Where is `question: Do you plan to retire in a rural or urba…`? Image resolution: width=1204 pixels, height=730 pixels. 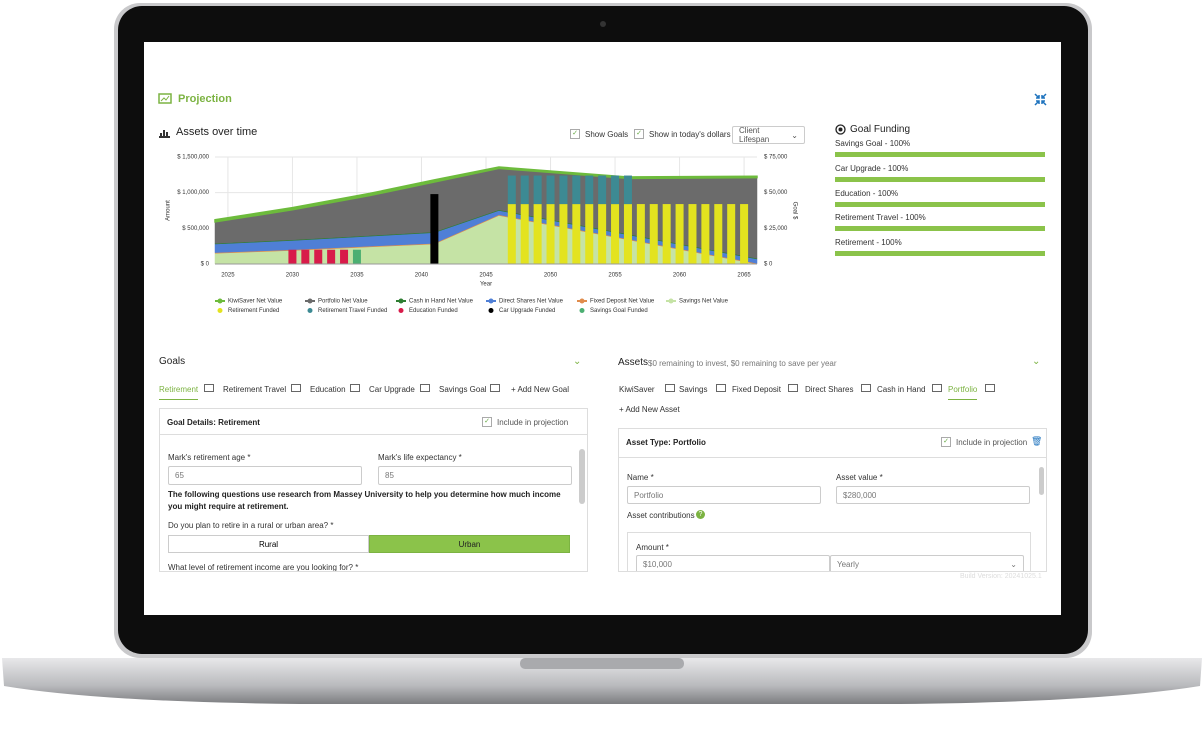 question: Do you plan to retire in a rural or urba… is located at coordinates (251, 525).